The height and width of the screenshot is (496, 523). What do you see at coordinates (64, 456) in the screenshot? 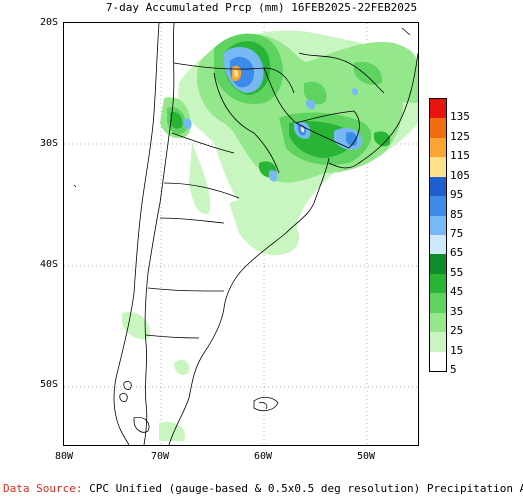
I see `lon-label-80w: 80W` at bounding box center [64, 456].